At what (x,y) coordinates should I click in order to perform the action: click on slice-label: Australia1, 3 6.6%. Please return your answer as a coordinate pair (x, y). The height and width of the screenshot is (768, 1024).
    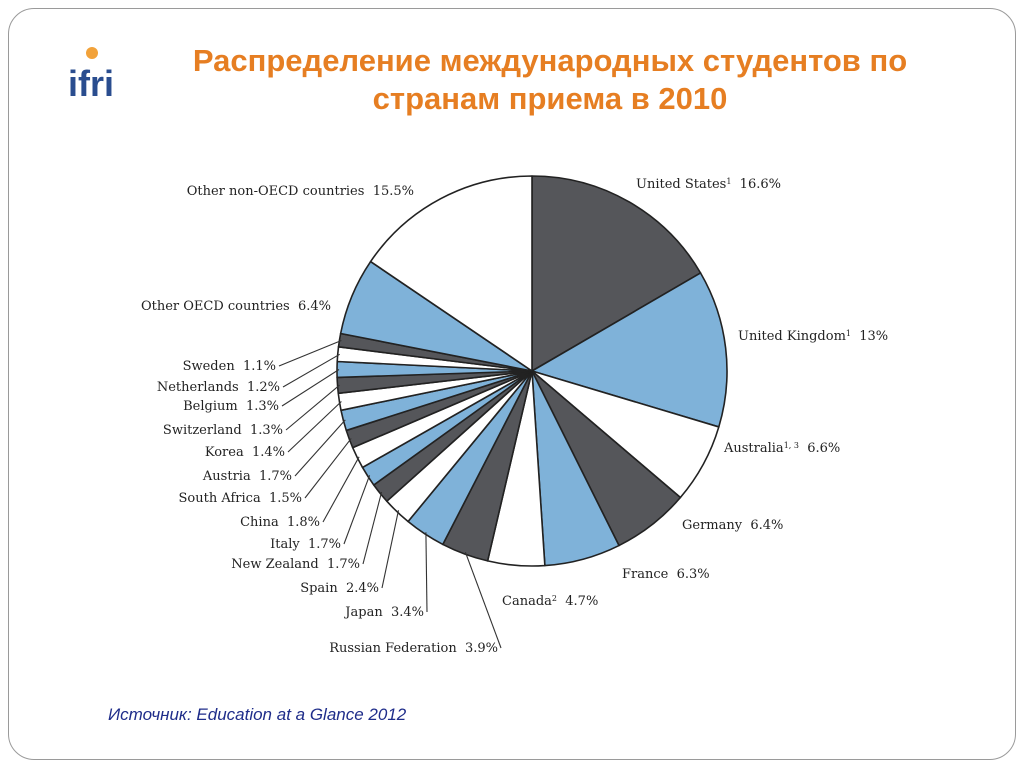
    Looking at the image, I should click on (781, 449).